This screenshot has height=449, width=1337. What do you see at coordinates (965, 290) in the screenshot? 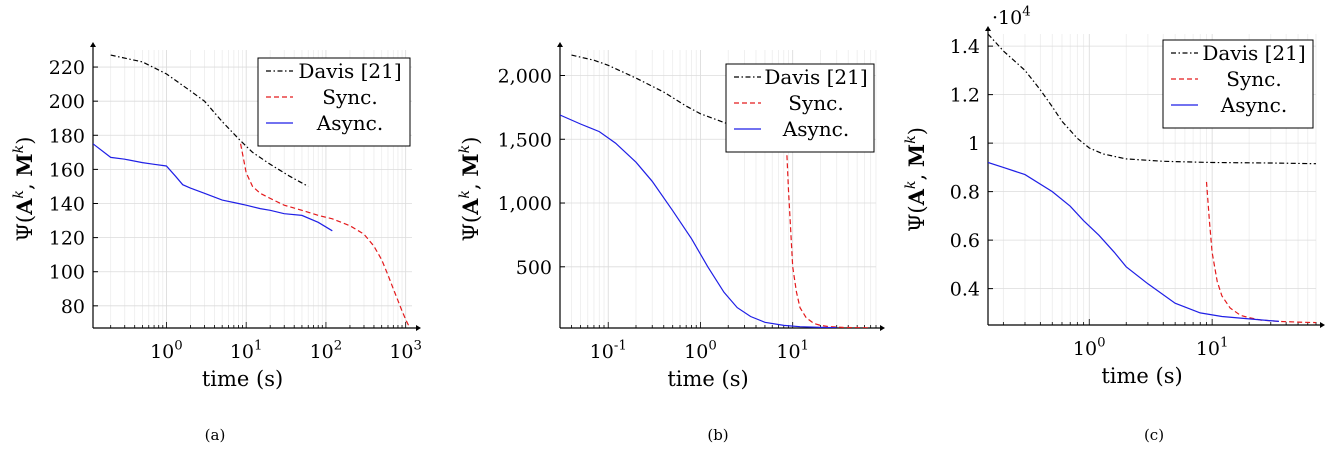
I see `y-tick-label: 0.4` at bounding box center [965, 290].